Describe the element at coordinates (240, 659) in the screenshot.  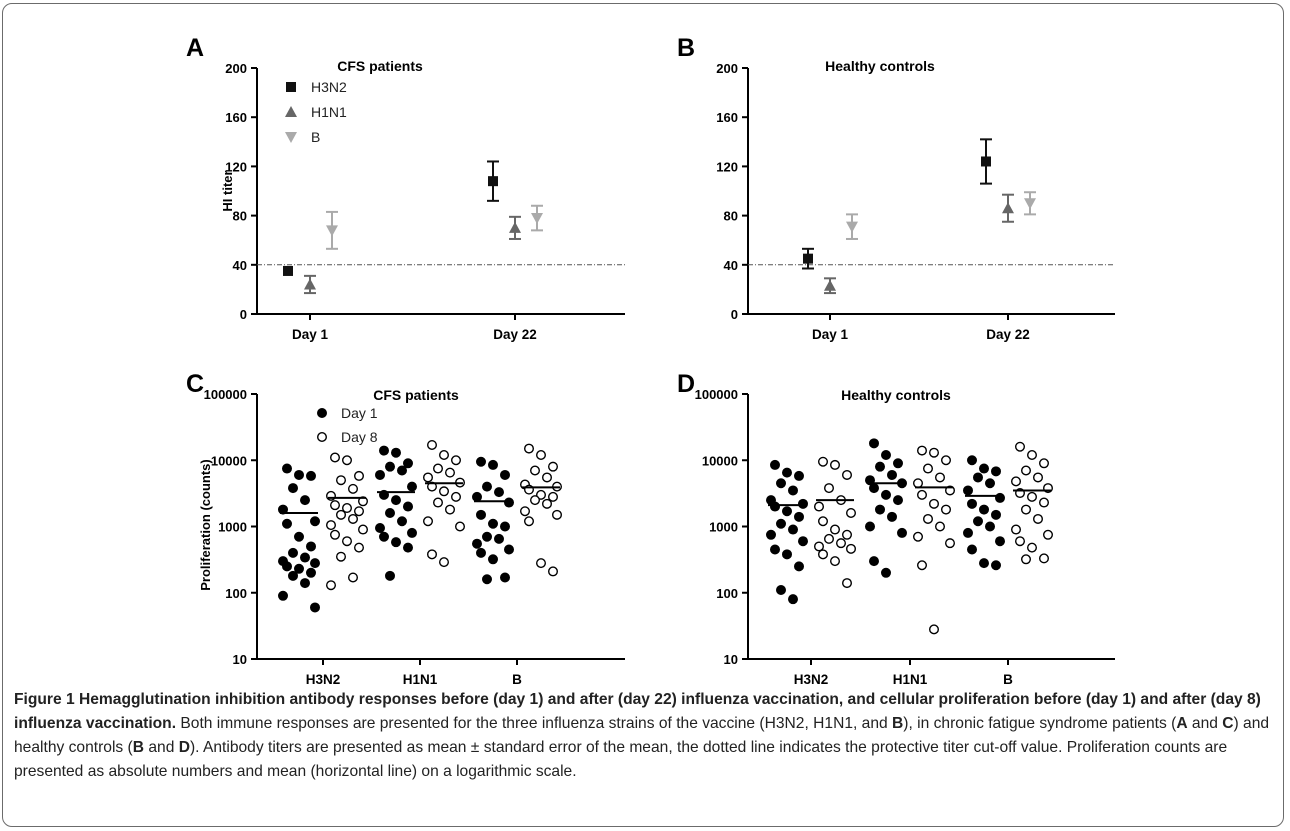
I see `y-tick-label: 10` at that location.